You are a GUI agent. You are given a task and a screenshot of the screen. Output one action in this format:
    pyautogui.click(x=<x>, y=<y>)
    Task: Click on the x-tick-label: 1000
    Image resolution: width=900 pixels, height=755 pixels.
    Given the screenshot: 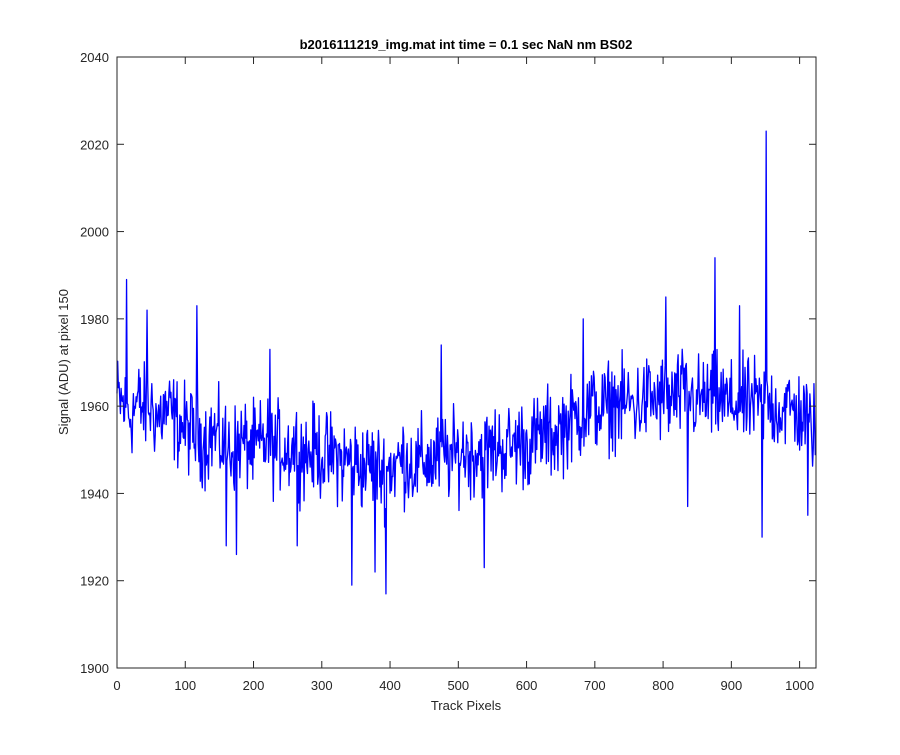 What is the action you would take?
    pyautogui.click(x=799, y=685)
    